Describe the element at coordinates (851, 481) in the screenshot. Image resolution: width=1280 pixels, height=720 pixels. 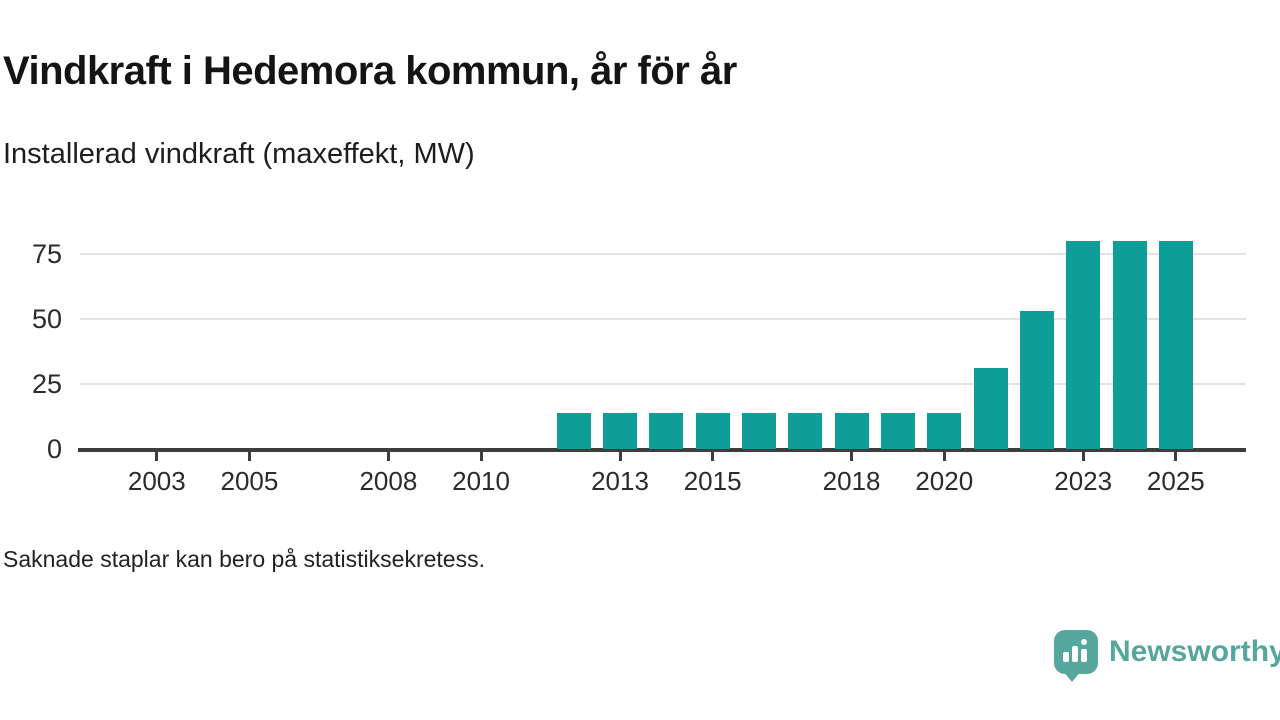
I see `x-axis-label-2018: 2018` at that location.